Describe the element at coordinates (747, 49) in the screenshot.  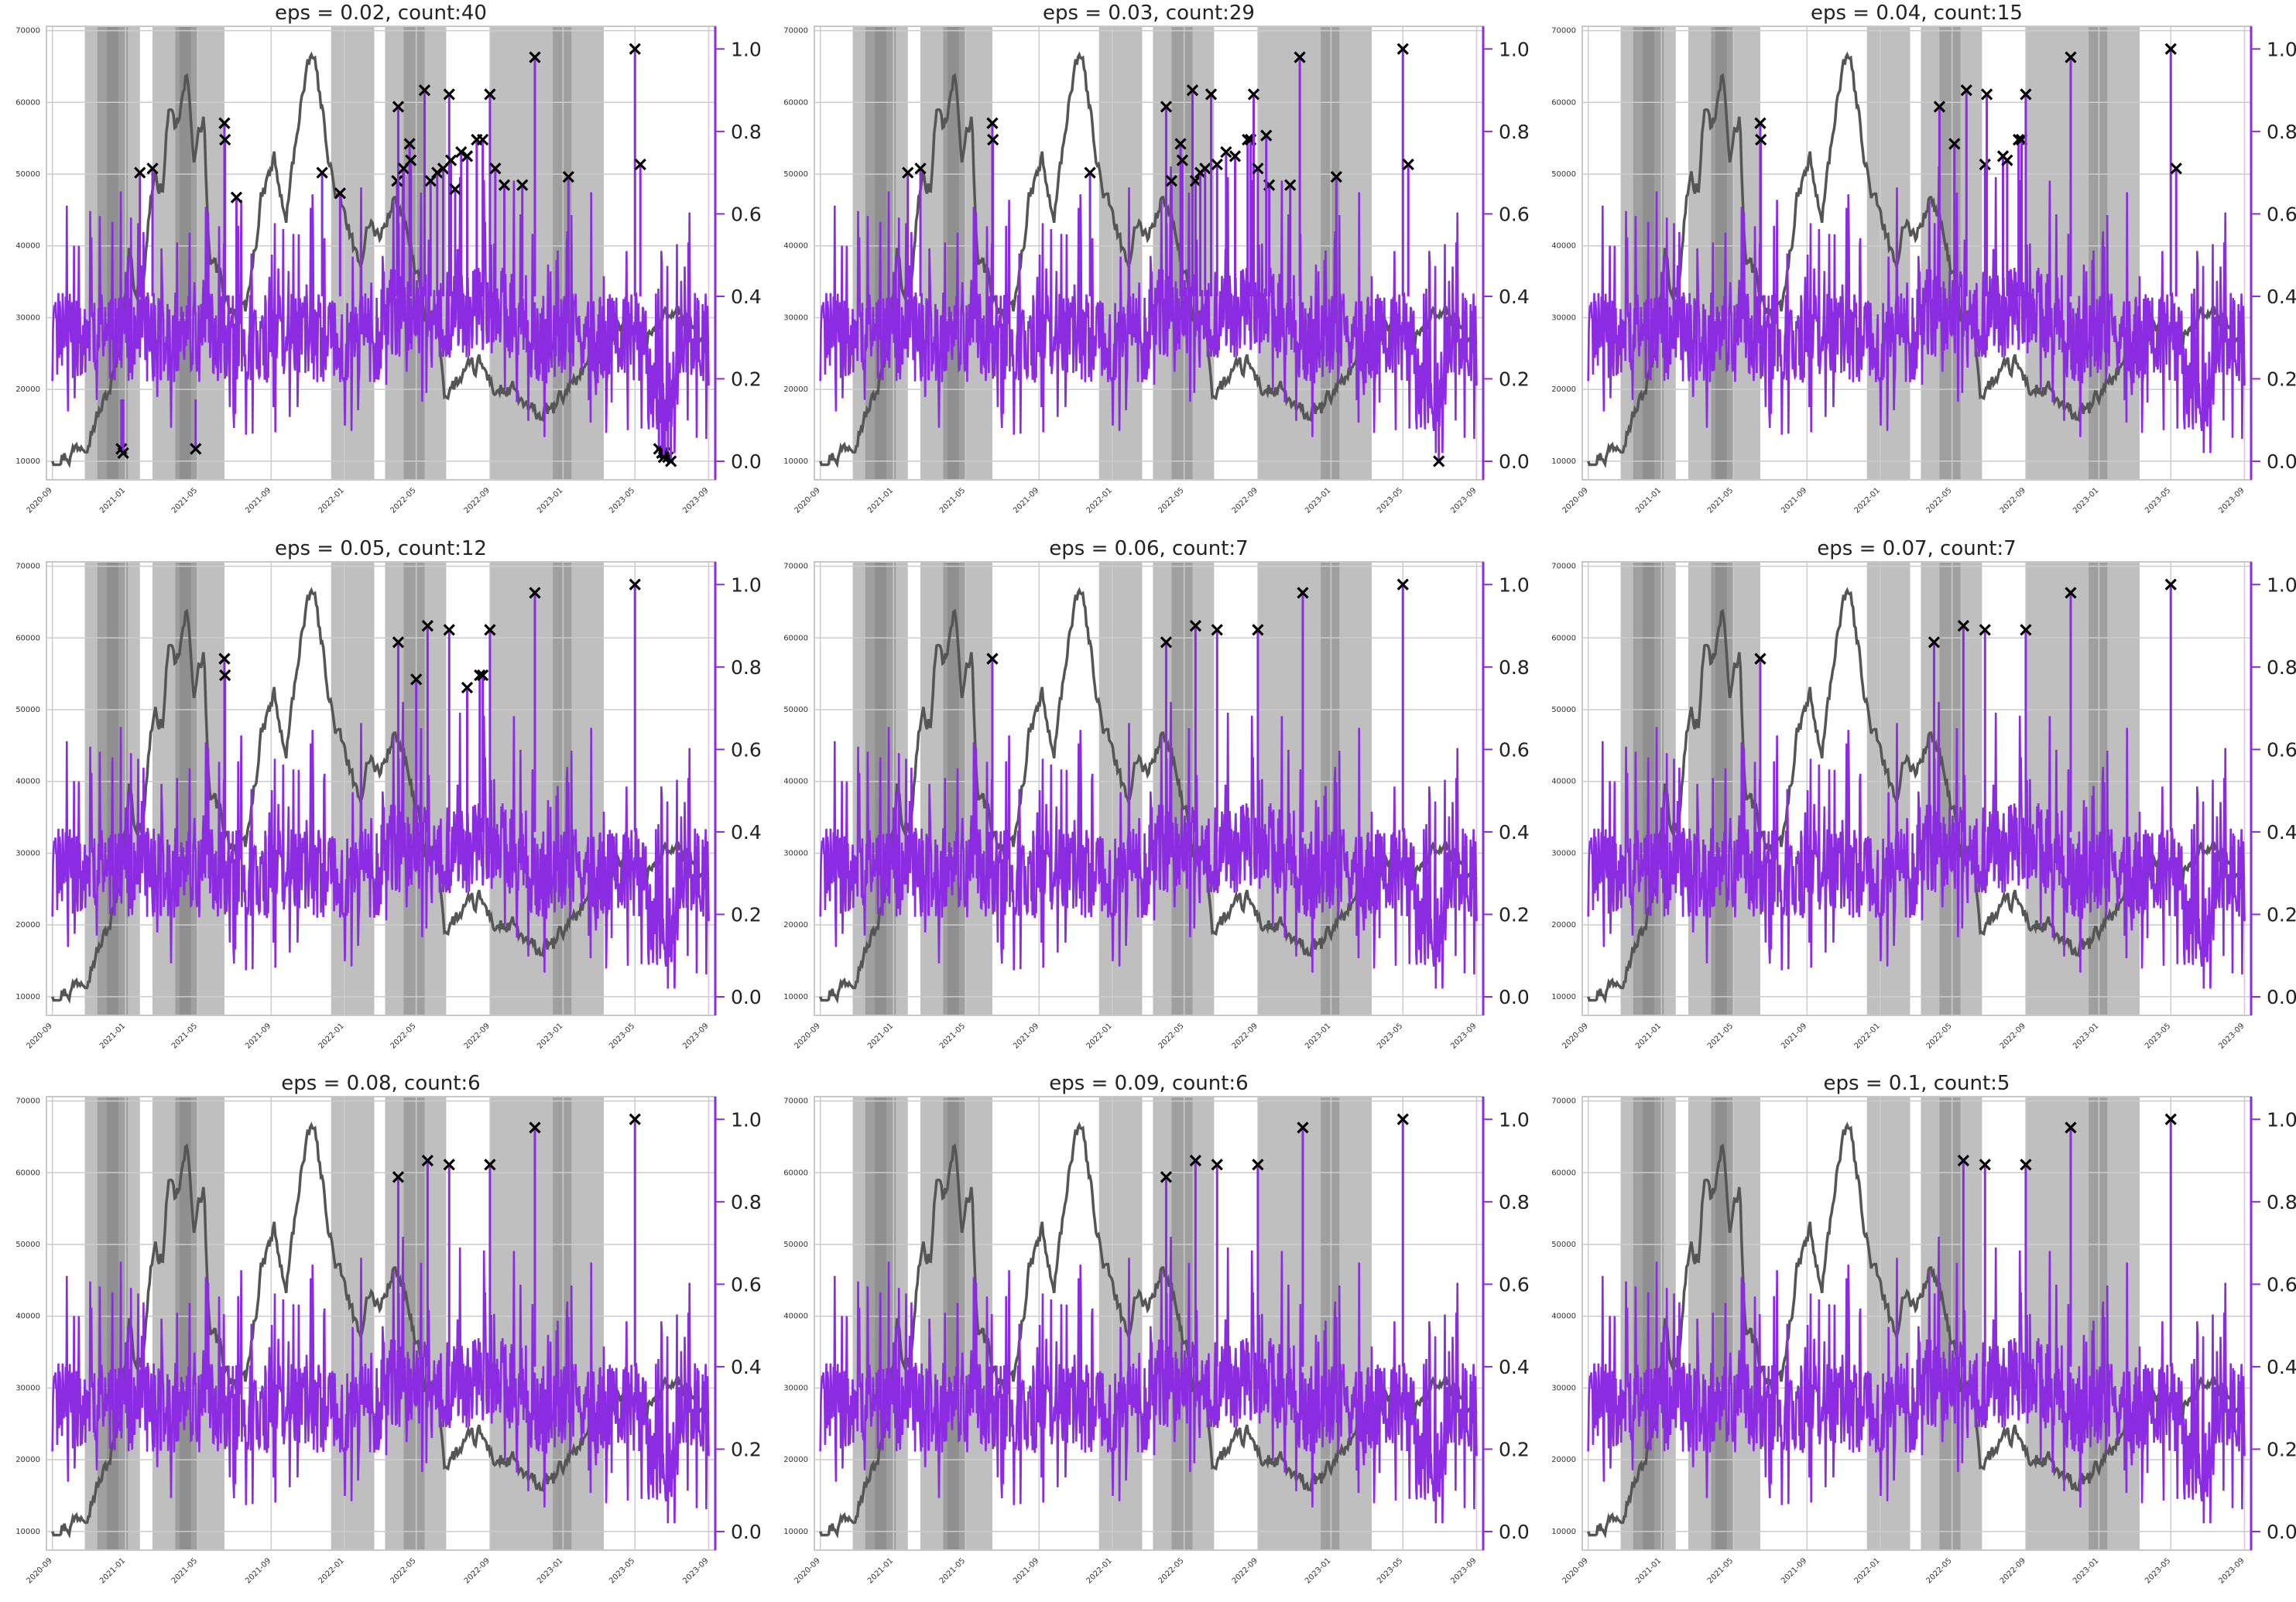
I see `right-y-tick-label: 1.0` at that location.